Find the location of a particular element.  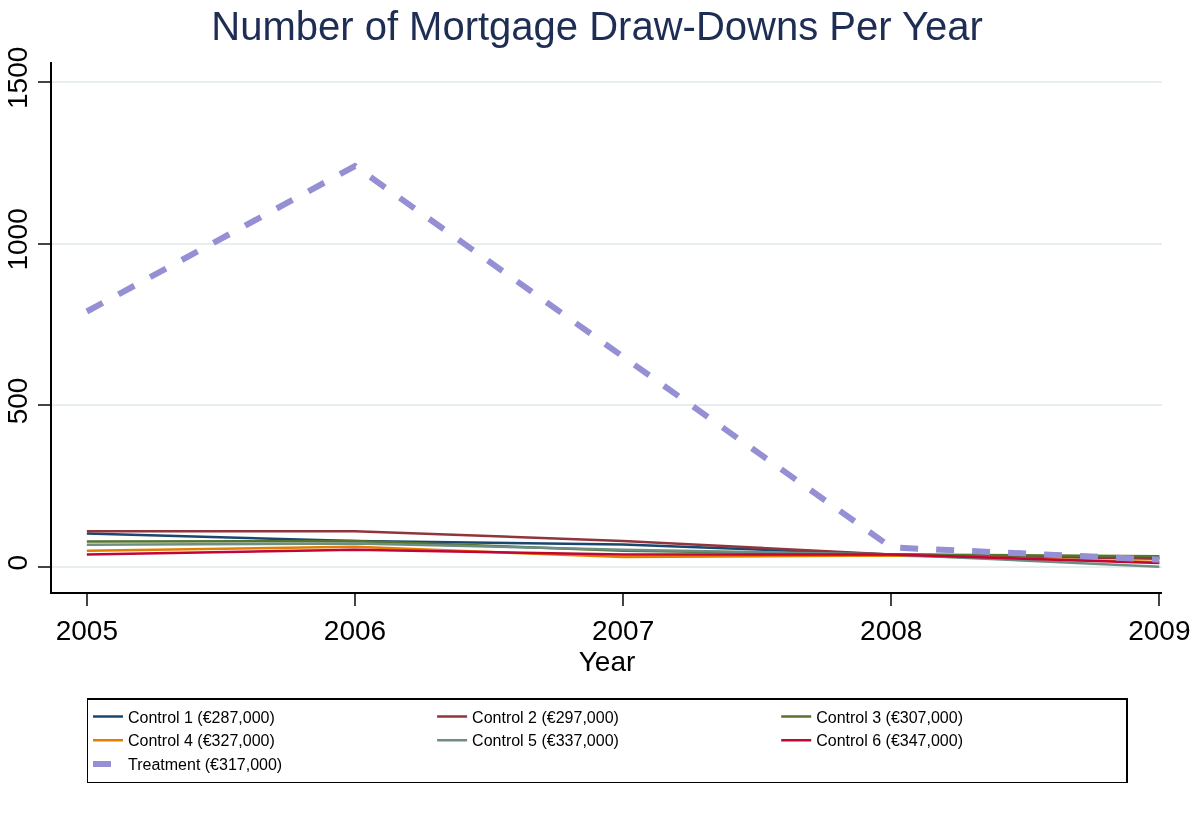

legend-label: Control 5 (€337,000) is located at coordinates (545, 741).